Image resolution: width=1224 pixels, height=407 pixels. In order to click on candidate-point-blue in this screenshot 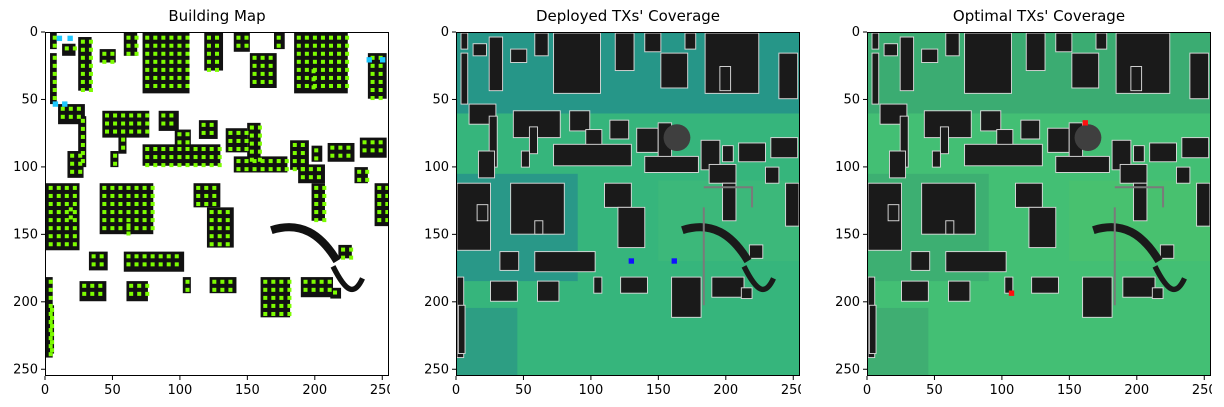, I will do `click(369, 60)`.